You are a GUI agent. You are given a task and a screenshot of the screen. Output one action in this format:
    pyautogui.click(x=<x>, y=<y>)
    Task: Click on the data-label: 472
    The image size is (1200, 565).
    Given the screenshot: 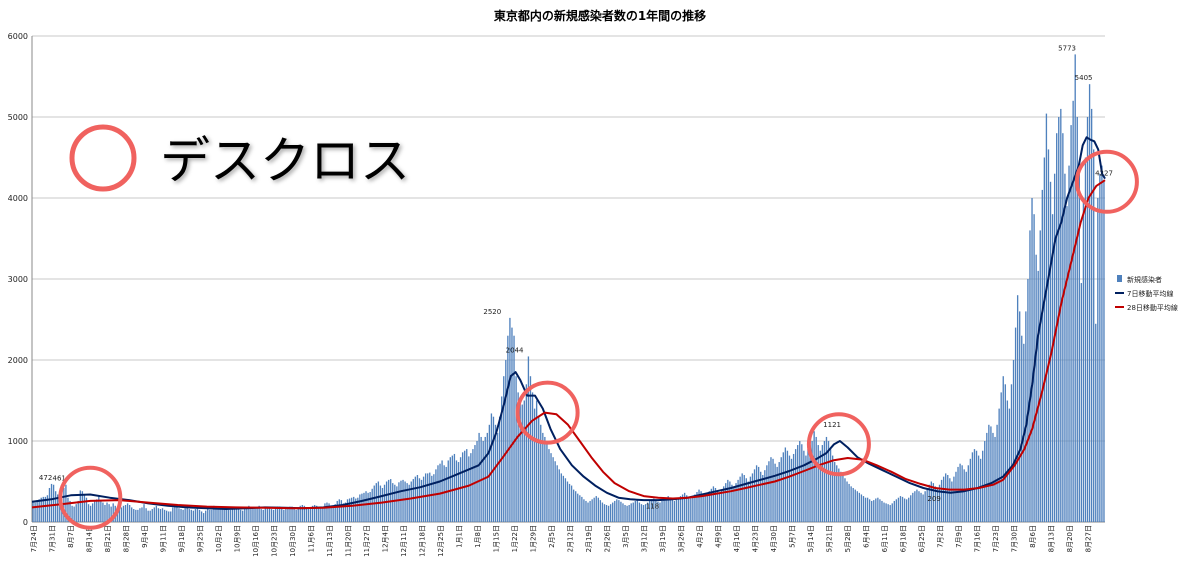 What is the action you would take?
    pyautogui.click(x=45, y=478)
    